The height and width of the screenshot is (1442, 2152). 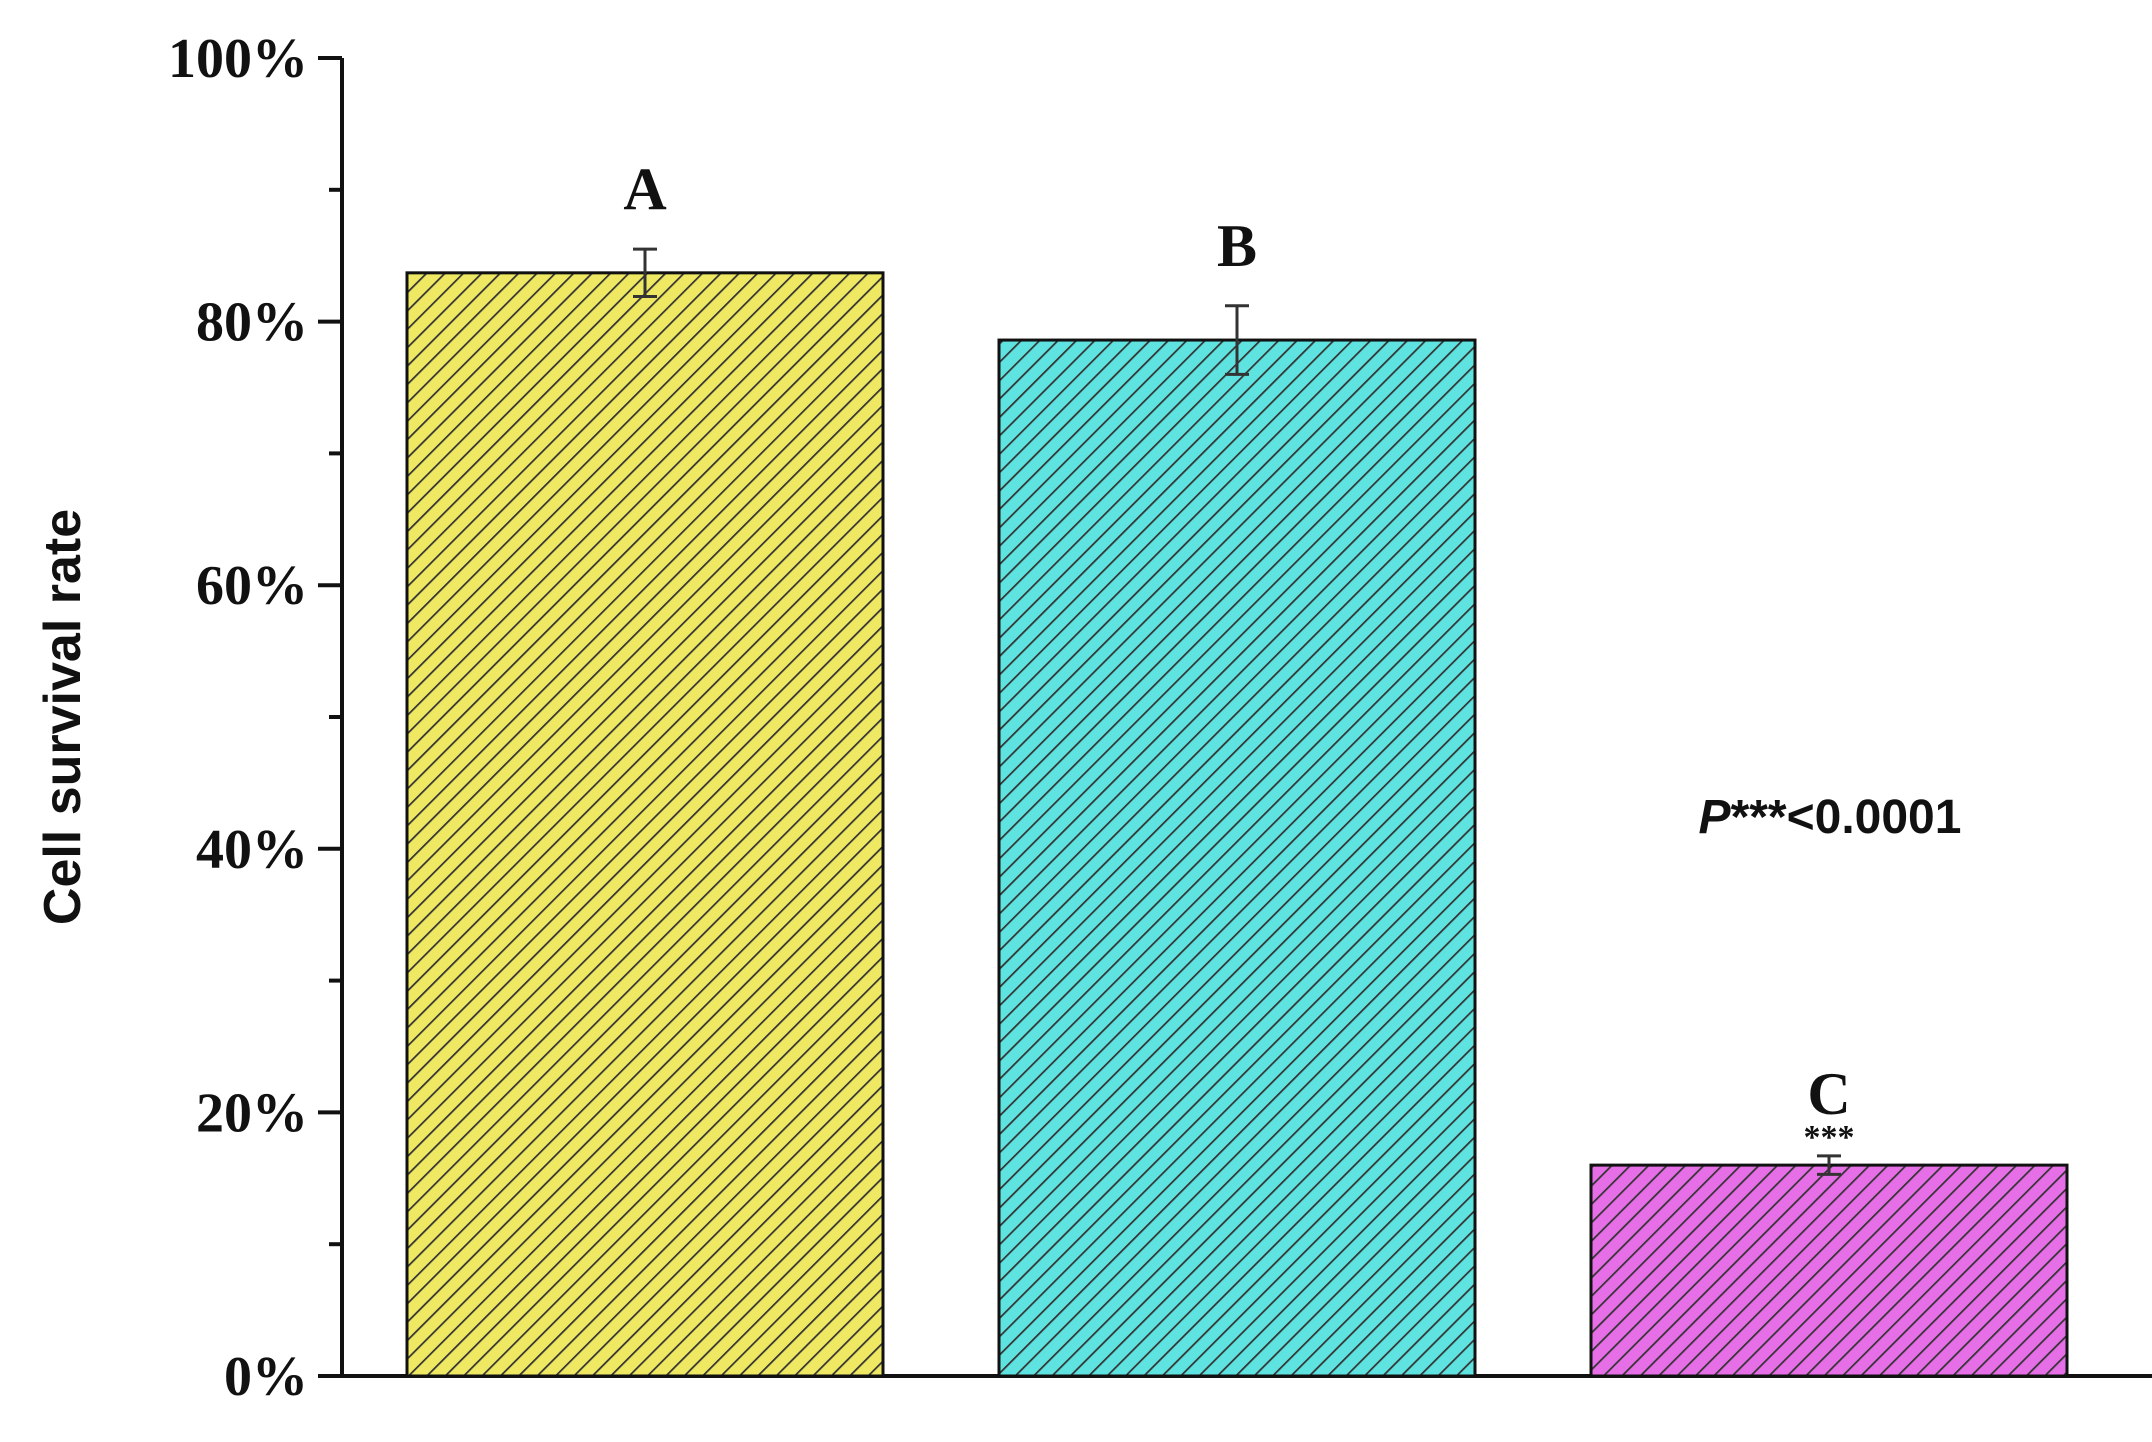 I want to click on y-tick-label: 80%, so click(x=252, y=323).